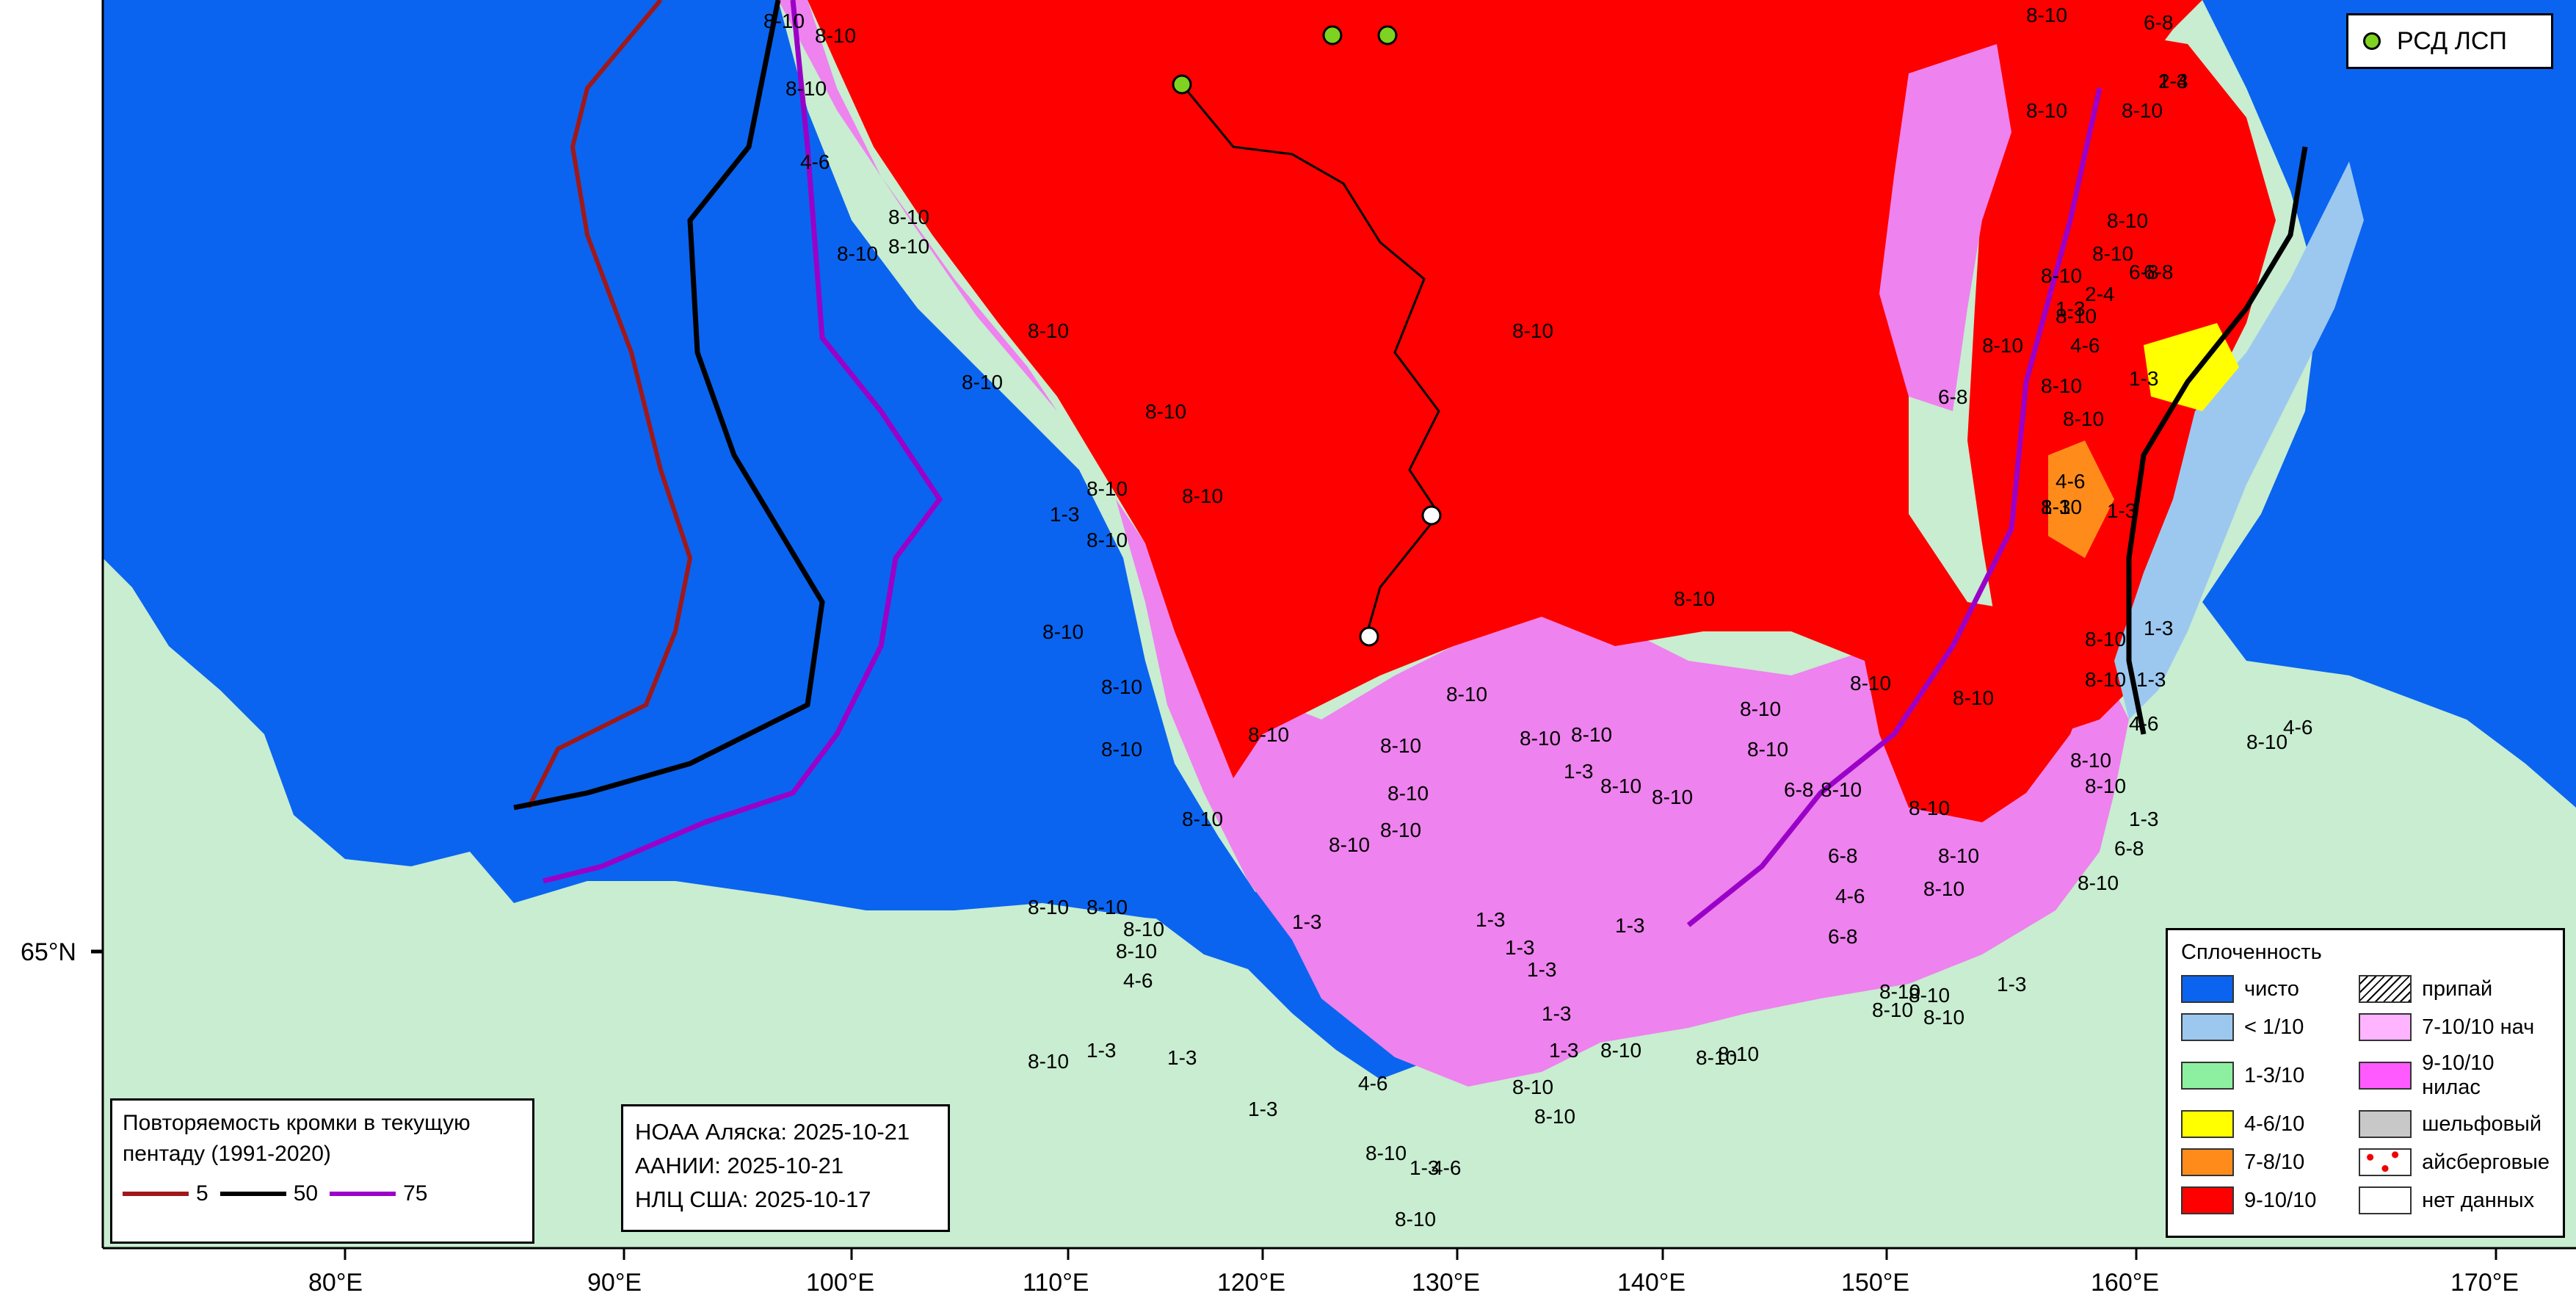 The width and height of the screenshot is (2576, 1301). Describe the element at coordinates (1056, 1283) in the screenshot. I see `lon-tick-110: 110°E` at that location.